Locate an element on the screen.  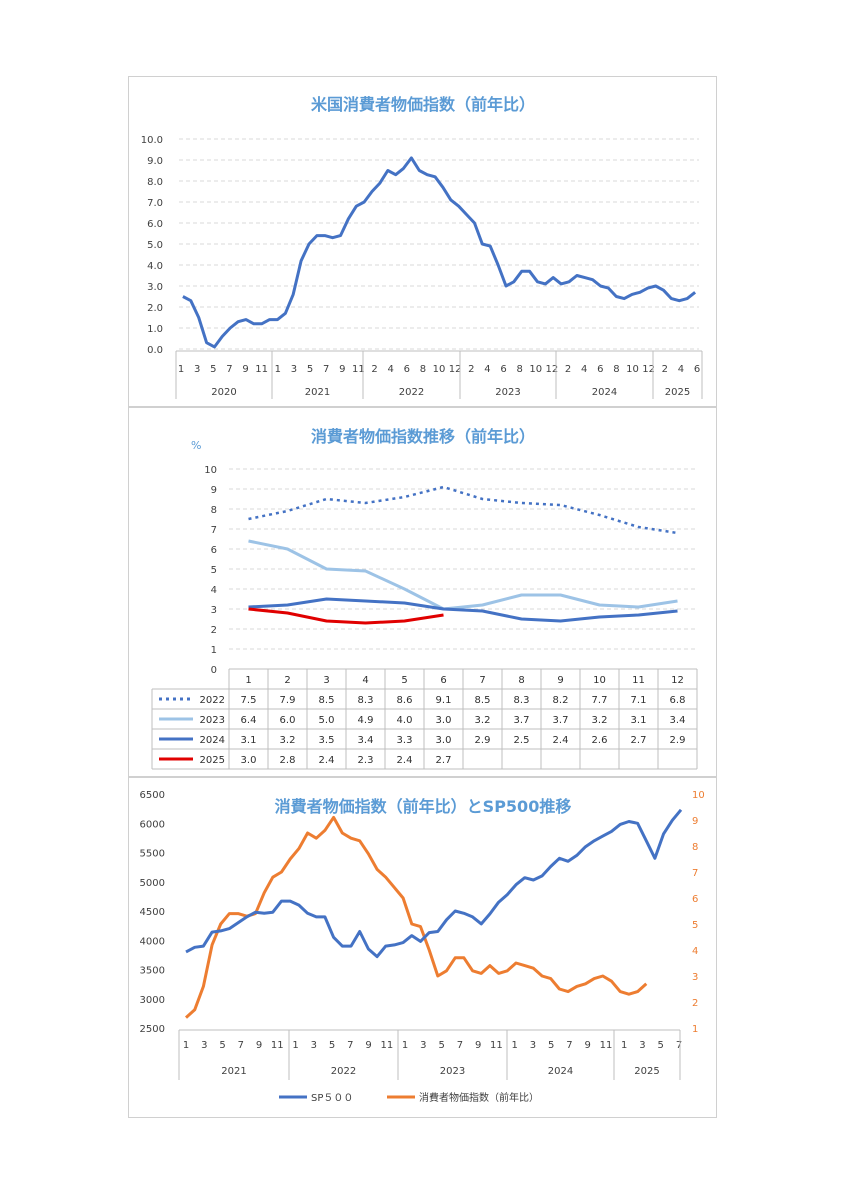
y-tick-label: 5 is located at coordinates (214, 570).